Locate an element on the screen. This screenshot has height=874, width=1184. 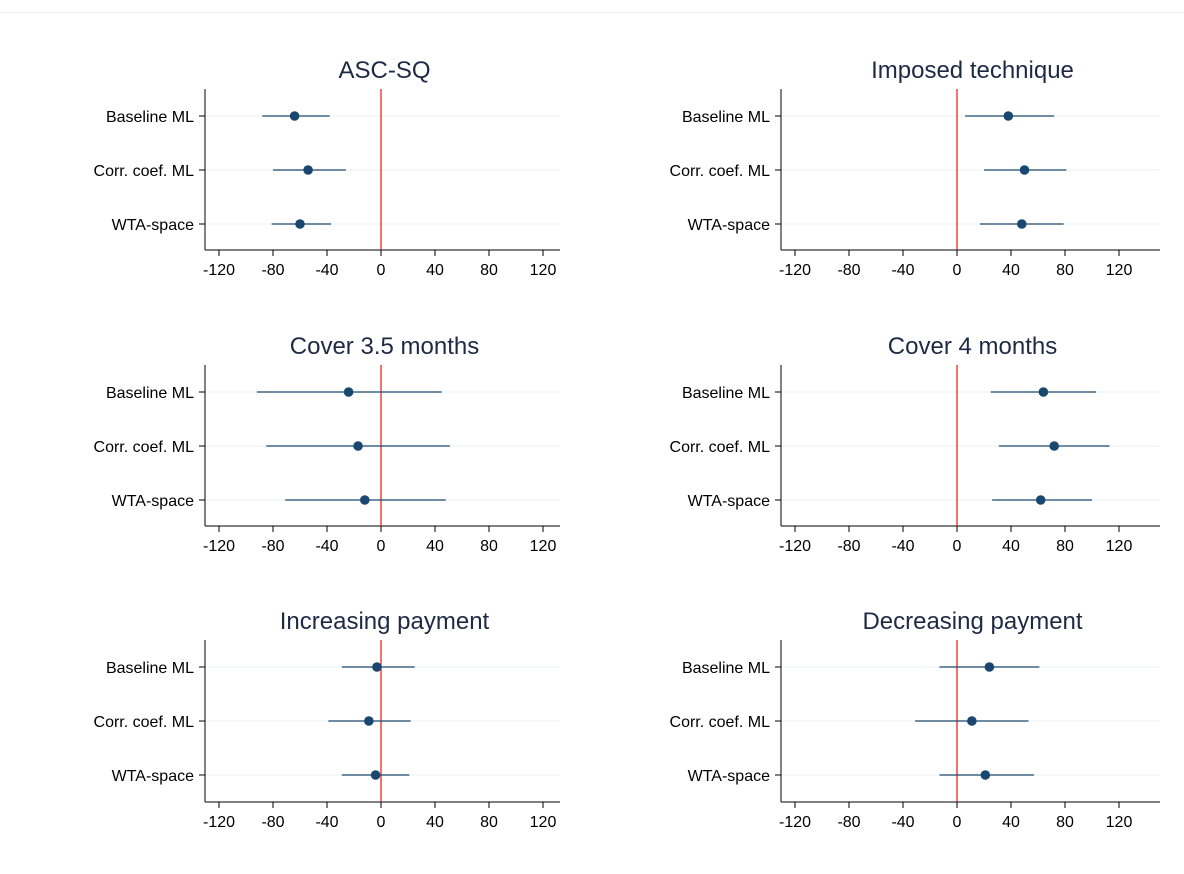
panel-title: Decreasing payment is located at coordinates (972, 621).